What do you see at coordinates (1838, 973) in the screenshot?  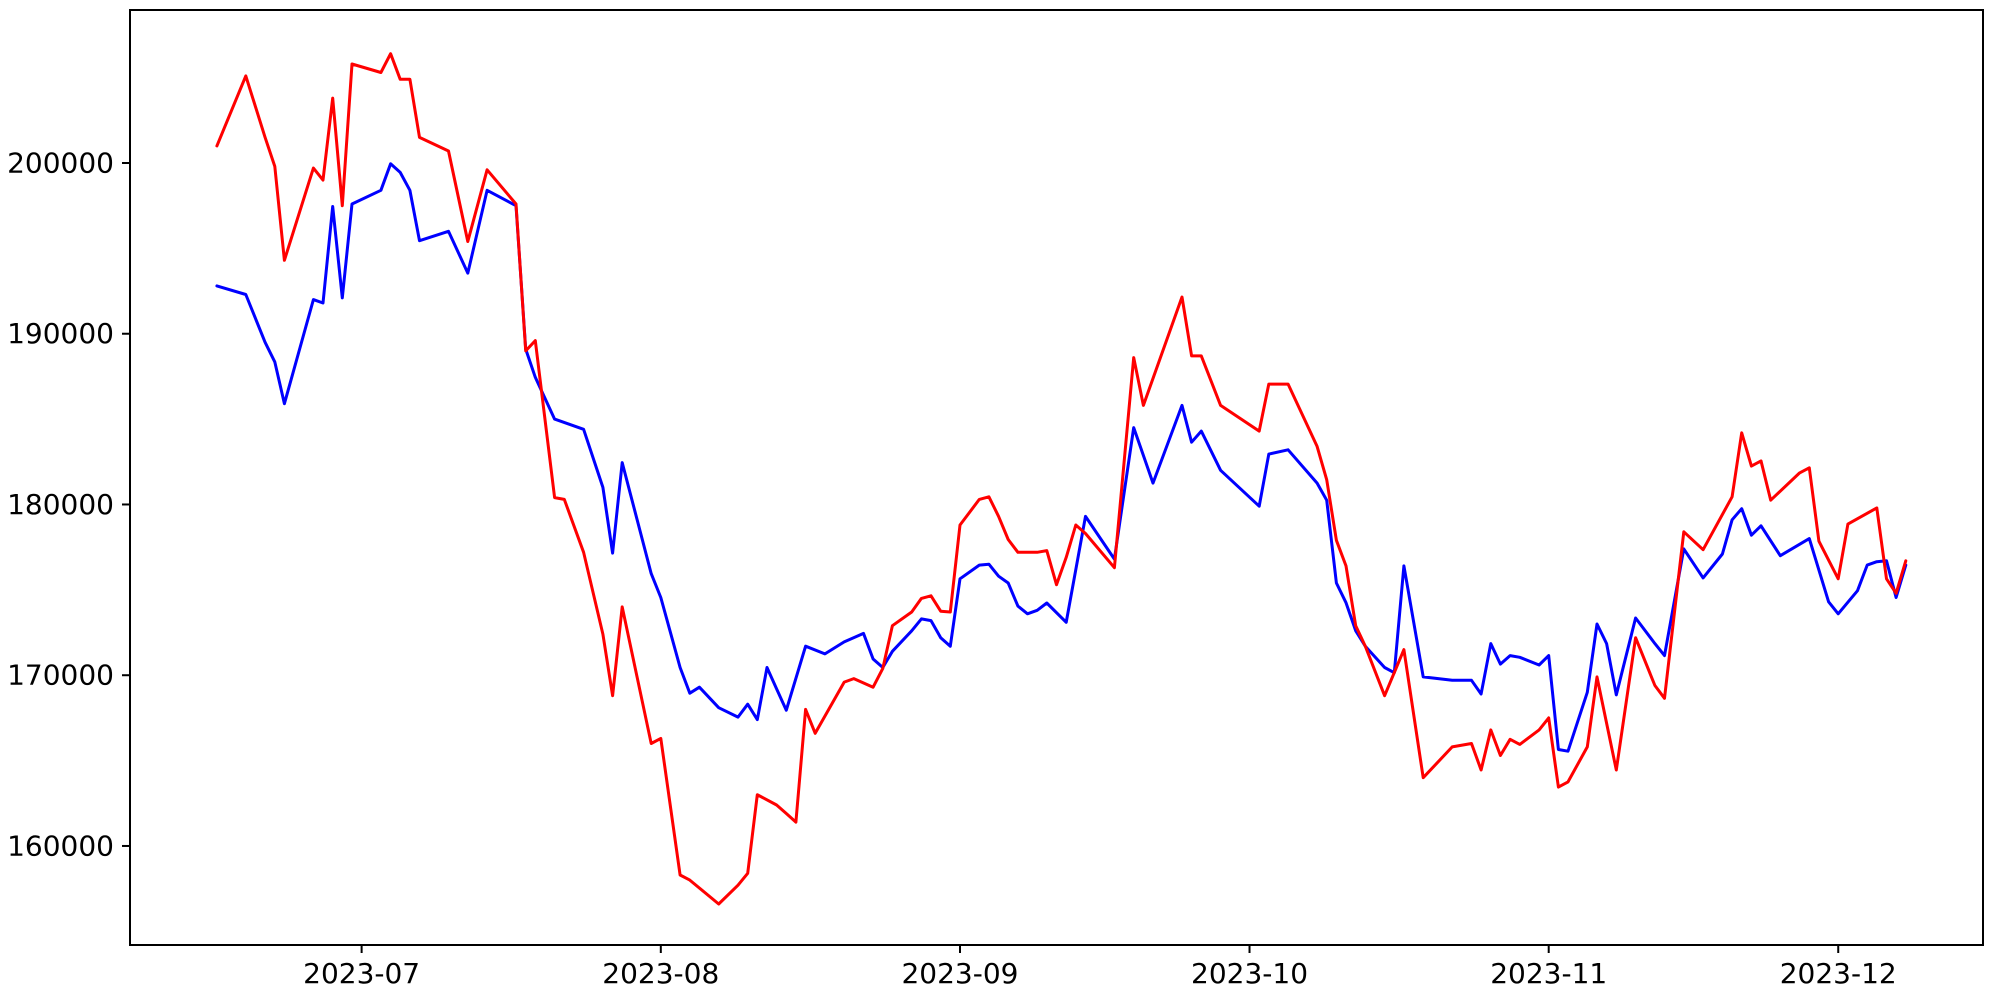 I see `x-tick-label: 2023-12` at bounding box center [1838, 973].